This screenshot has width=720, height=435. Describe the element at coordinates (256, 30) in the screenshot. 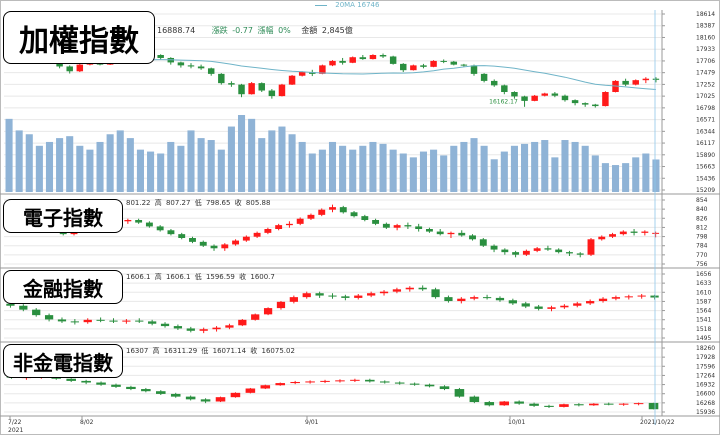

I see `taiex-quote: 16888.74 漲跌 -0.77 漲幅 0% 金額 2,845億` at that location.